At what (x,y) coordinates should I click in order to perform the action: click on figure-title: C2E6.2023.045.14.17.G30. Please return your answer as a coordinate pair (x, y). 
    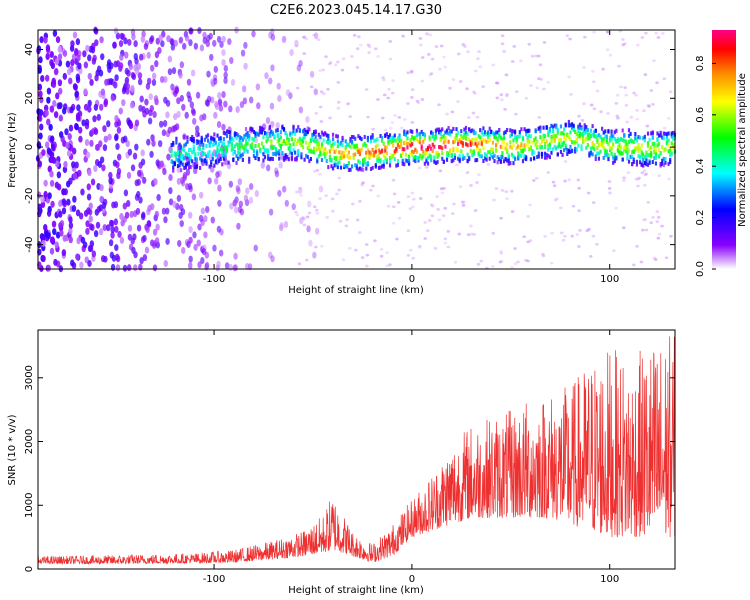
    Looking at the image, I should click on (356, 10).